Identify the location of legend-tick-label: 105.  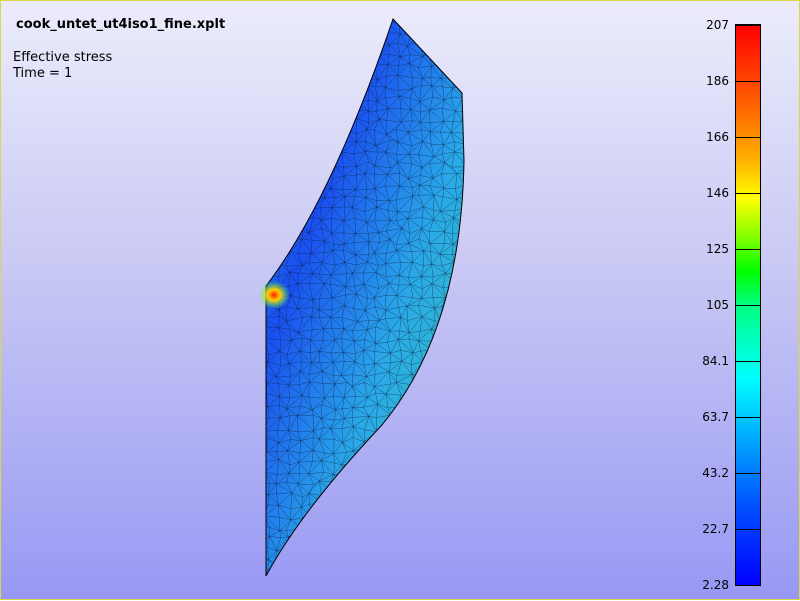
(717, 305).